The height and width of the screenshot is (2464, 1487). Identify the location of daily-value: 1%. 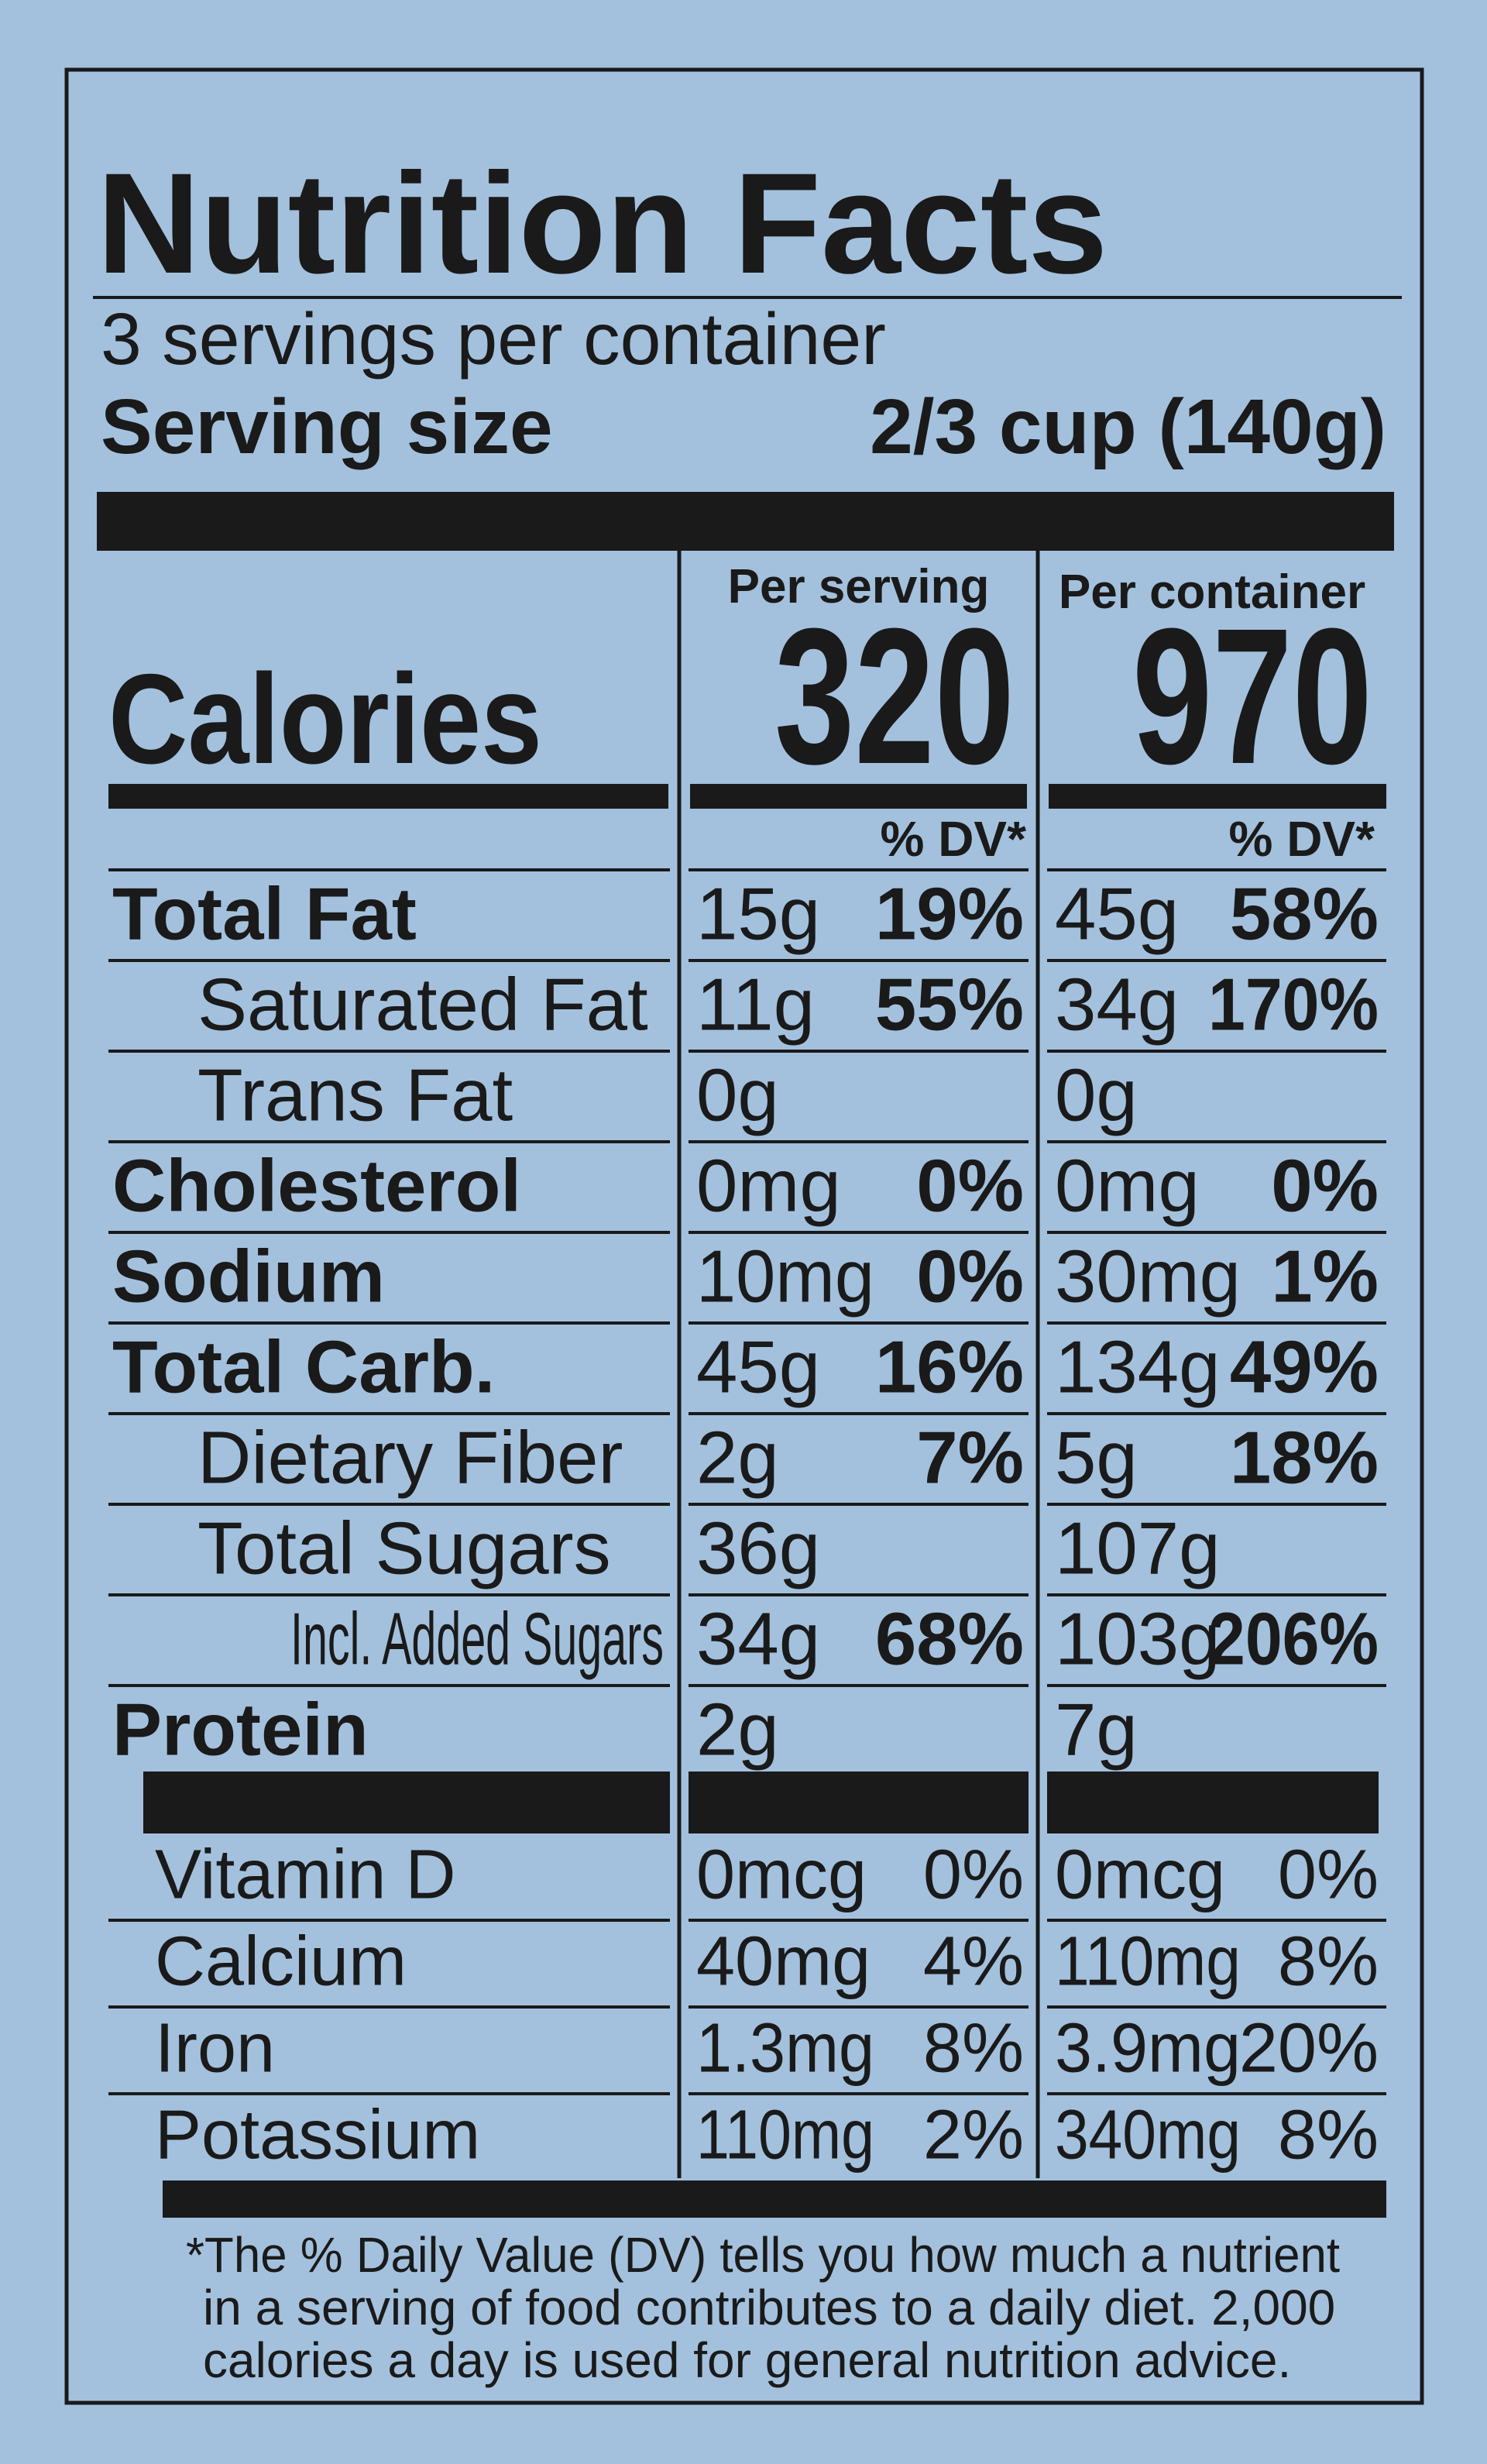
(1325, 1277).